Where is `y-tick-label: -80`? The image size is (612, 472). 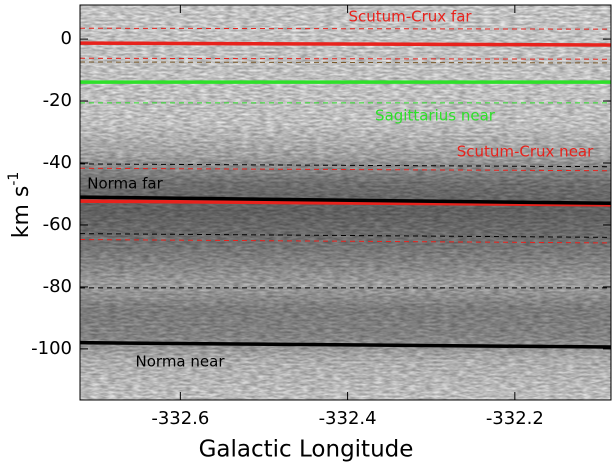 y-tick-label: -80 is located at coordinates (57, 286).